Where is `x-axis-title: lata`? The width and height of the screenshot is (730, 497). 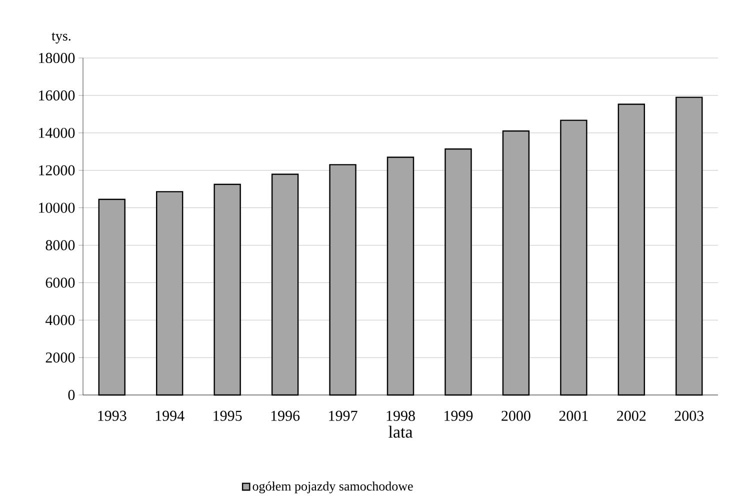
x-axis-title: lata is located at coordinates (400, 432).